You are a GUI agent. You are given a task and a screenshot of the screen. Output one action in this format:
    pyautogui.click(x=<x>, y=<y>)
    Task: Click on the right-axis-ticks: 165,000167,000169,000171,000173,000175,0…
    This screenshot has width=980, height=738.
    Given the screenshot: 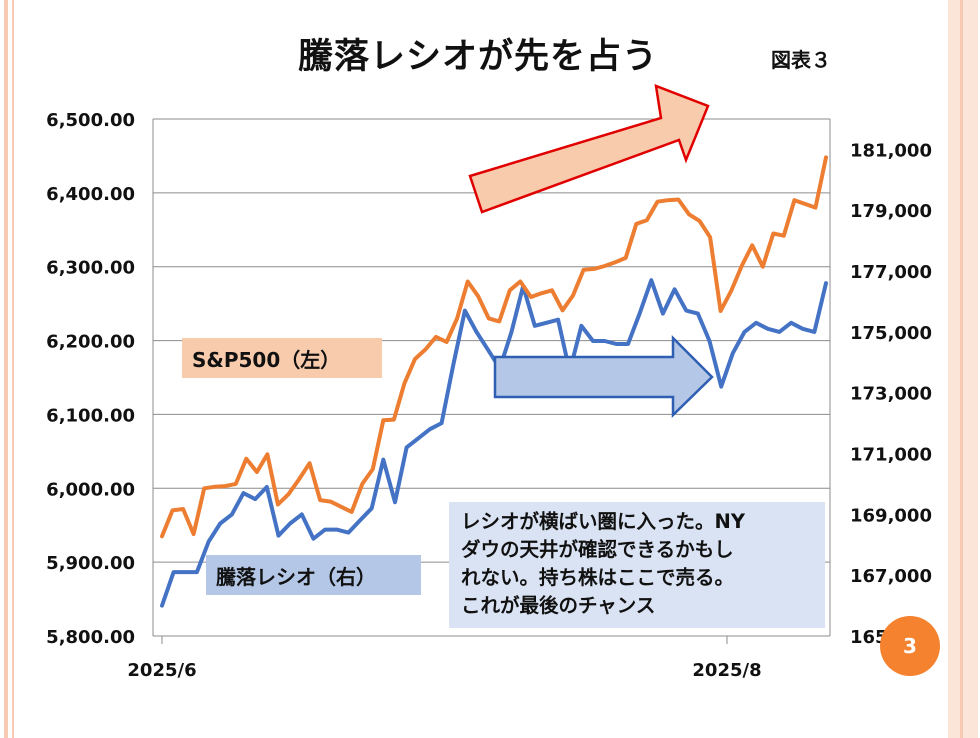 What is the action you would take?
    pyautogui.click(x=891, y=394)
    